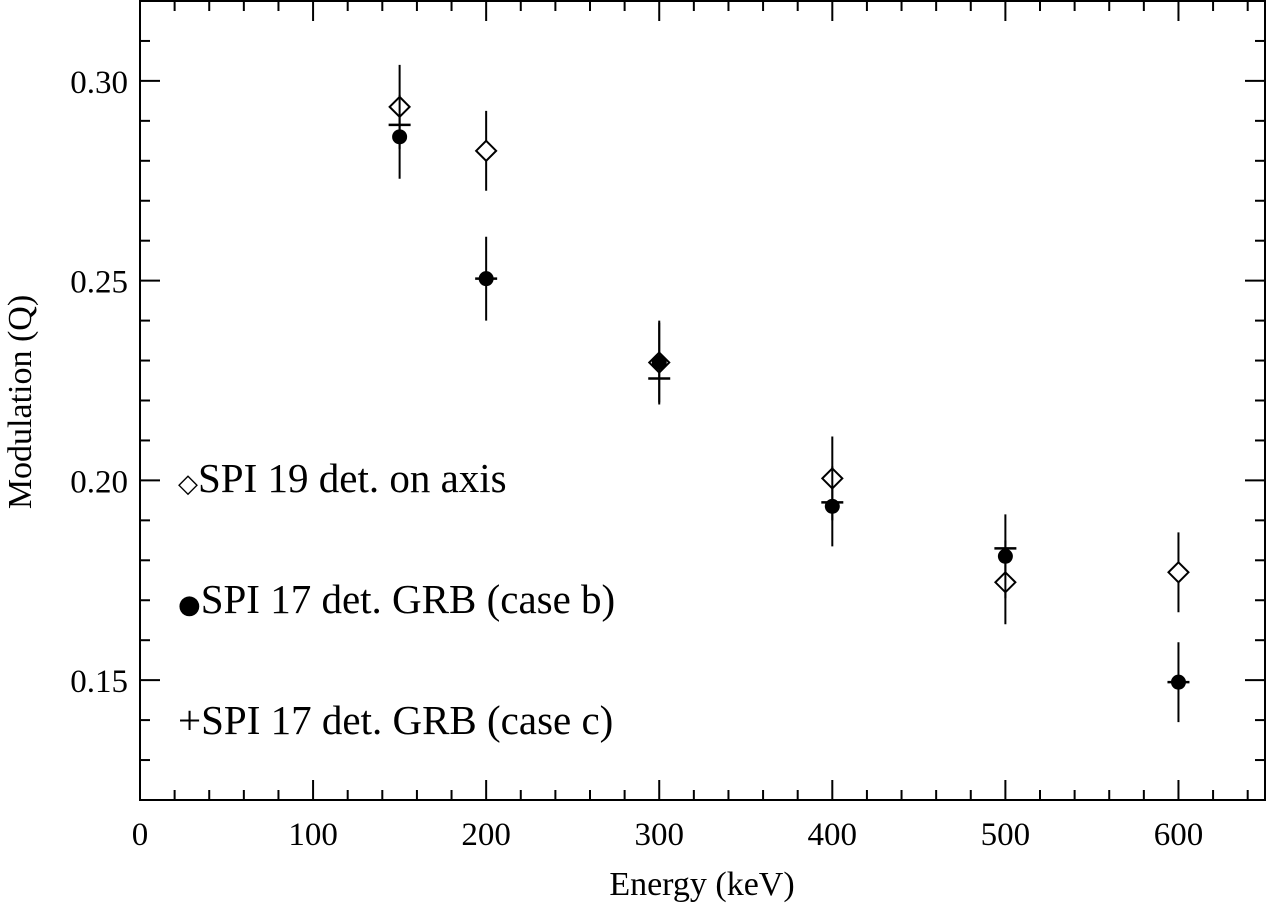 The height and width of the screenshot is (903, 1268). I want to click on legend-label-case-c: SPI 17 det. GRB (case c), so click(407, 720).